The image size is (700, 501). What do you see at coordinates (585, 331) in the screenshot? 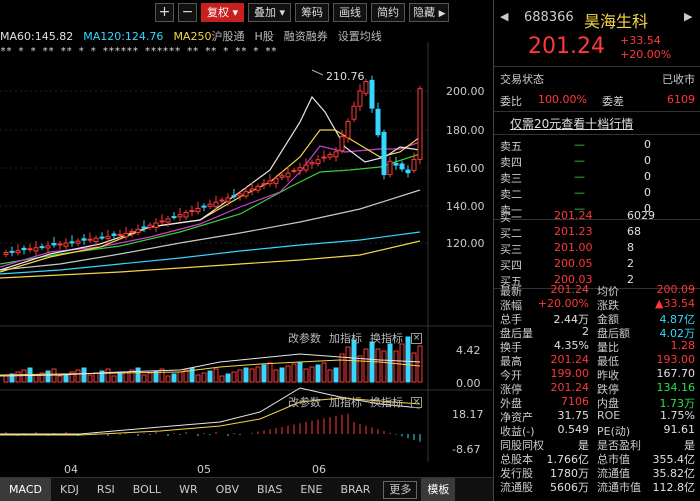
I see `stat-value: 2` at bounding box center [585, 331].